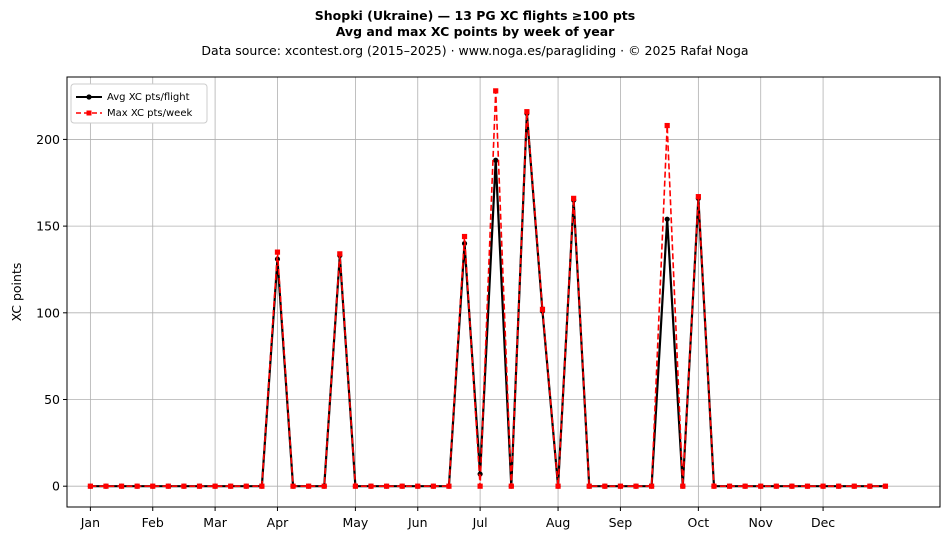  I want to click on x-tick-label: Aug, so click(558, 522).